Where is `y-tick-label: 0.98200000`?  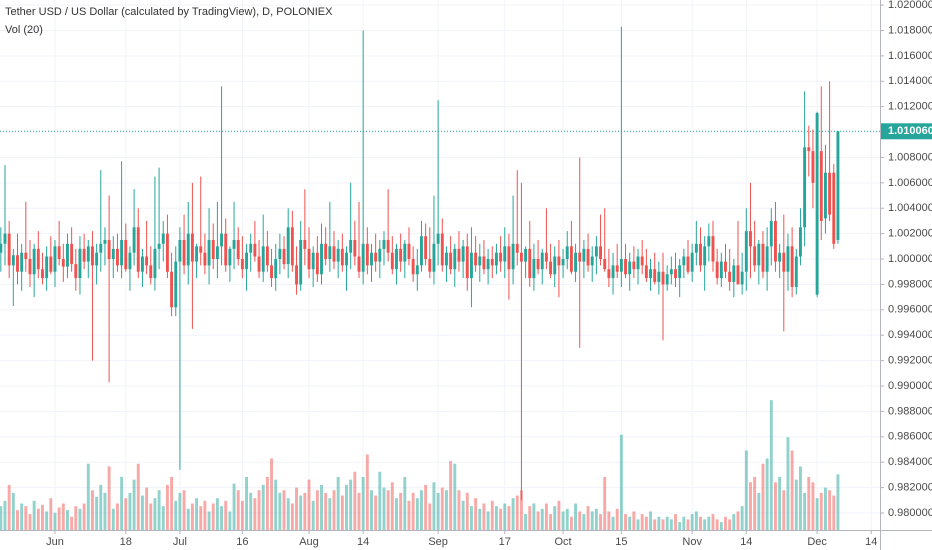
y-tick-label: 0.98200000 is located at coordinates (910, 487).